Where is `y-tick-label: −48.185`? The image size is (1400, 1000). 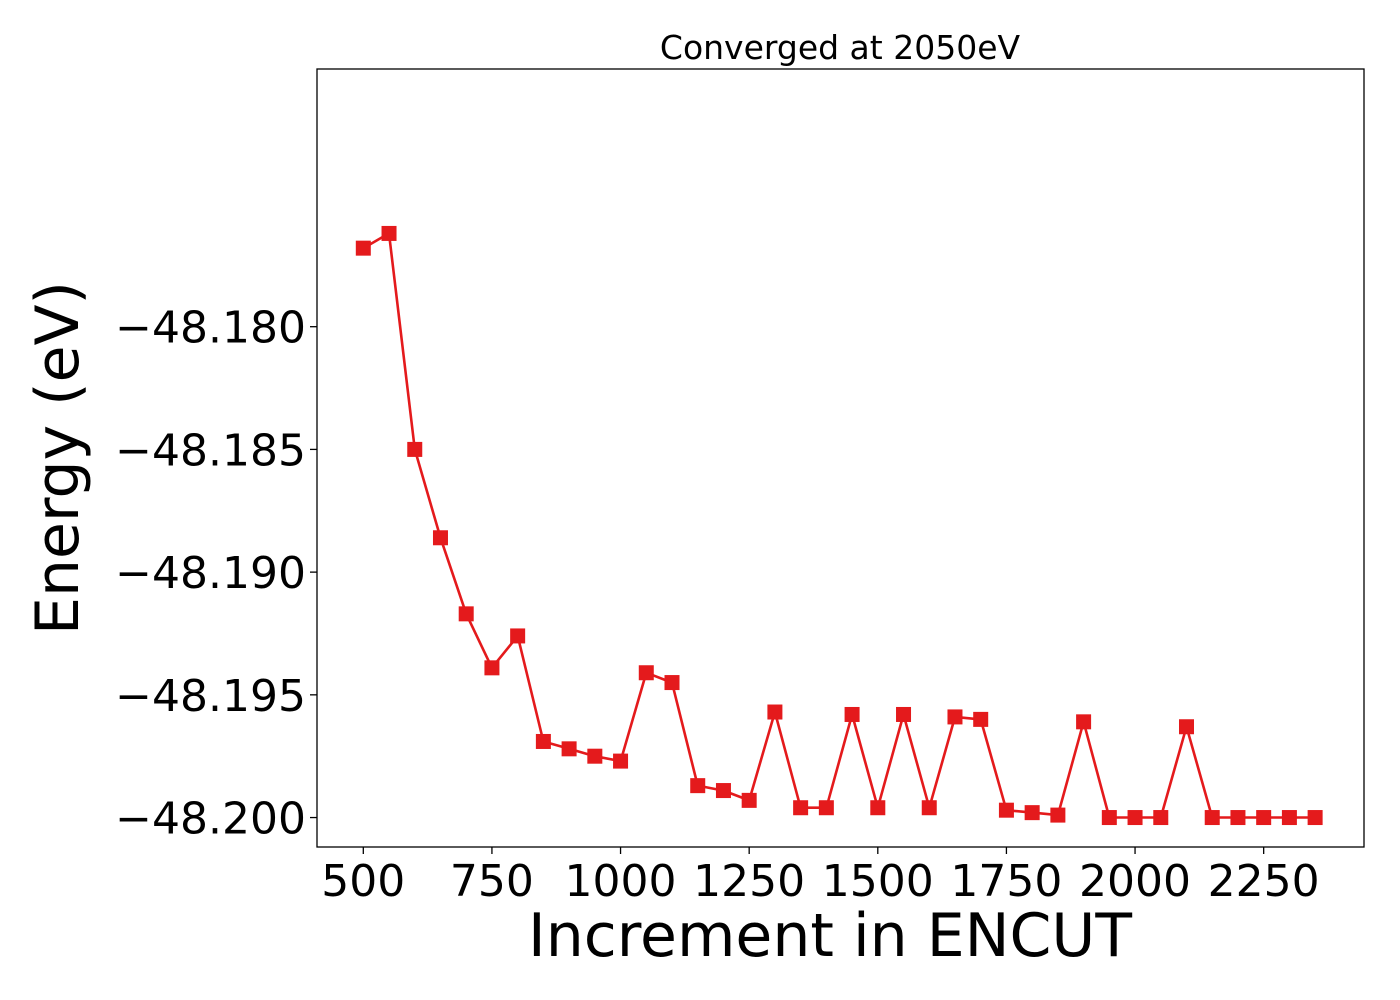
y-tick-label: −48.185 is located at coordinates (210, 450).